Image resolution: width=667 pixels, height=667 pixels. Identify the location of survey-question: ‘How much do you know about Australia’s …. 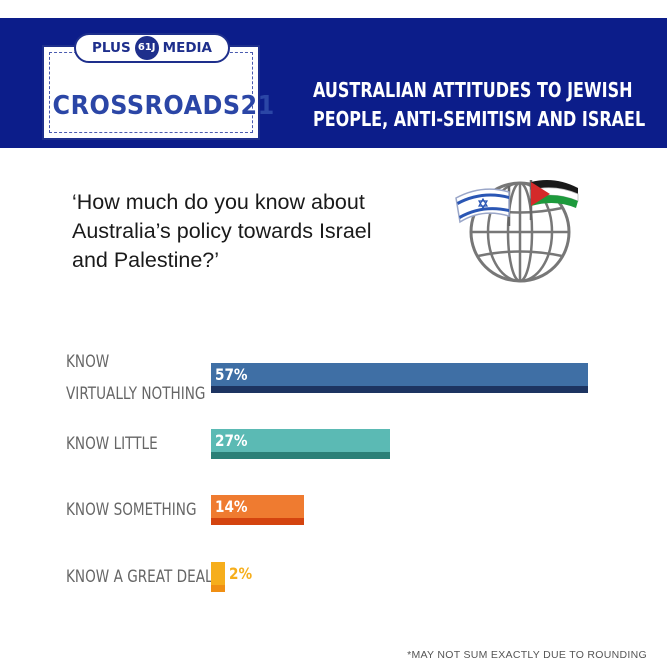
(237, 231).